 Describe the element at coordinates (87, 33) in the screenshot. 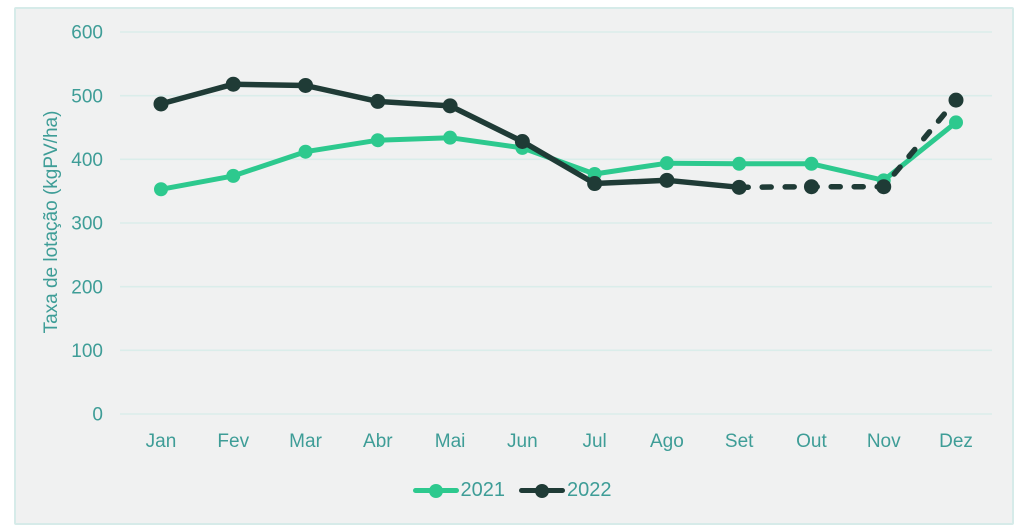

I see `y-tick-label-600: 600` at that location.